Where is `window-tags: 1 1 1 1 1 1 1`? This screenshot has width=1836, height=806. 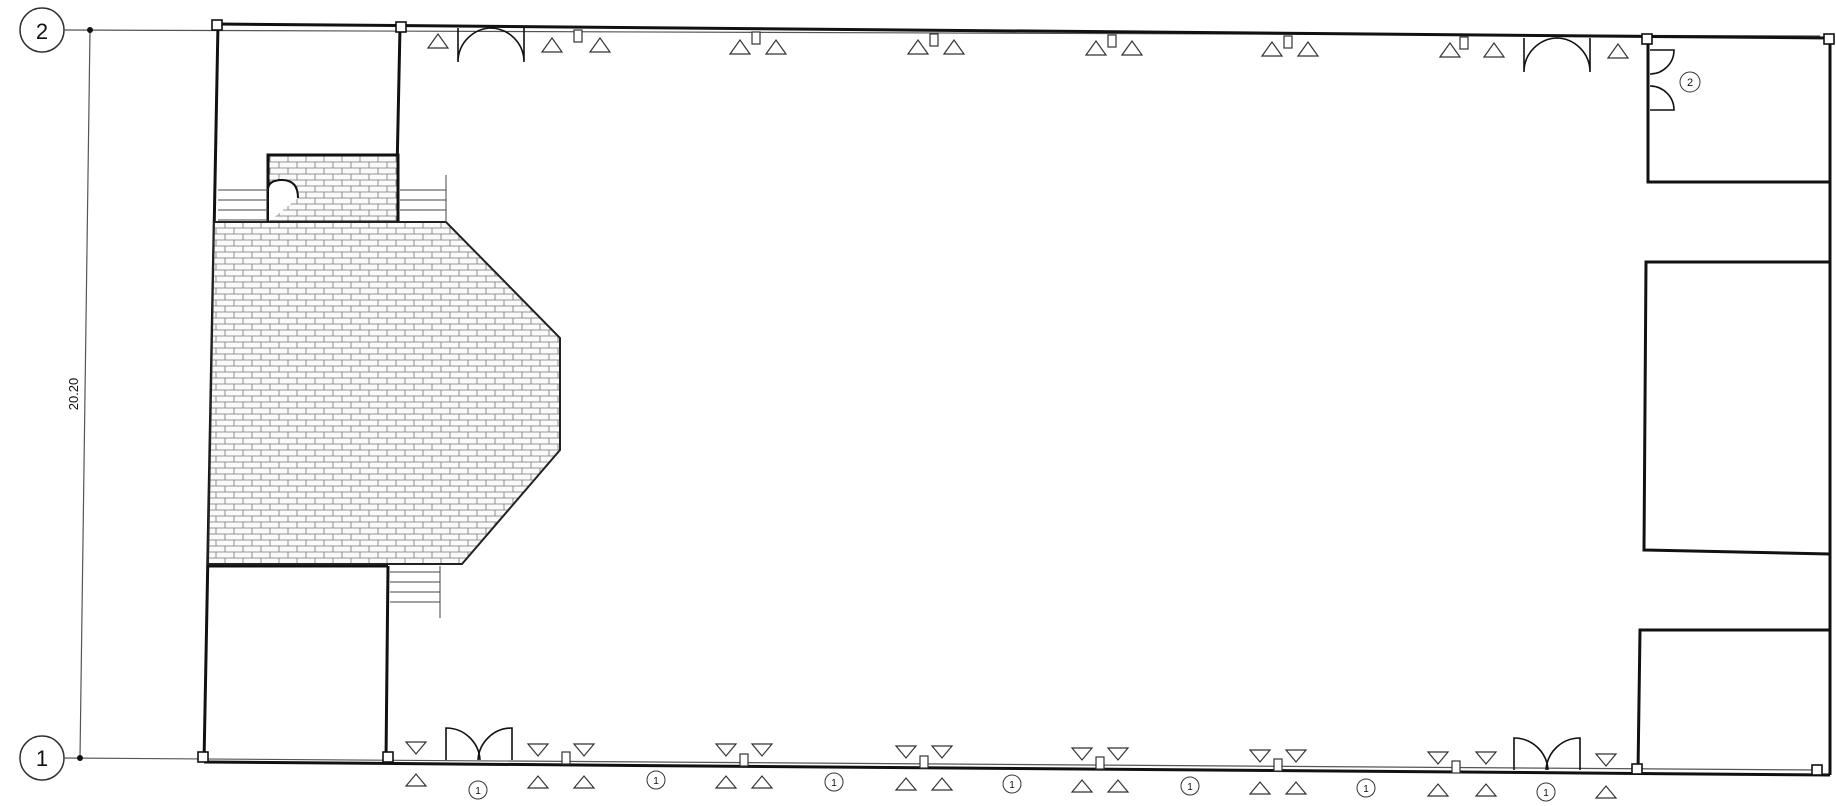
window-tags: 1 1 1 1 1 1 1 is located at coordinates (1012, 786).